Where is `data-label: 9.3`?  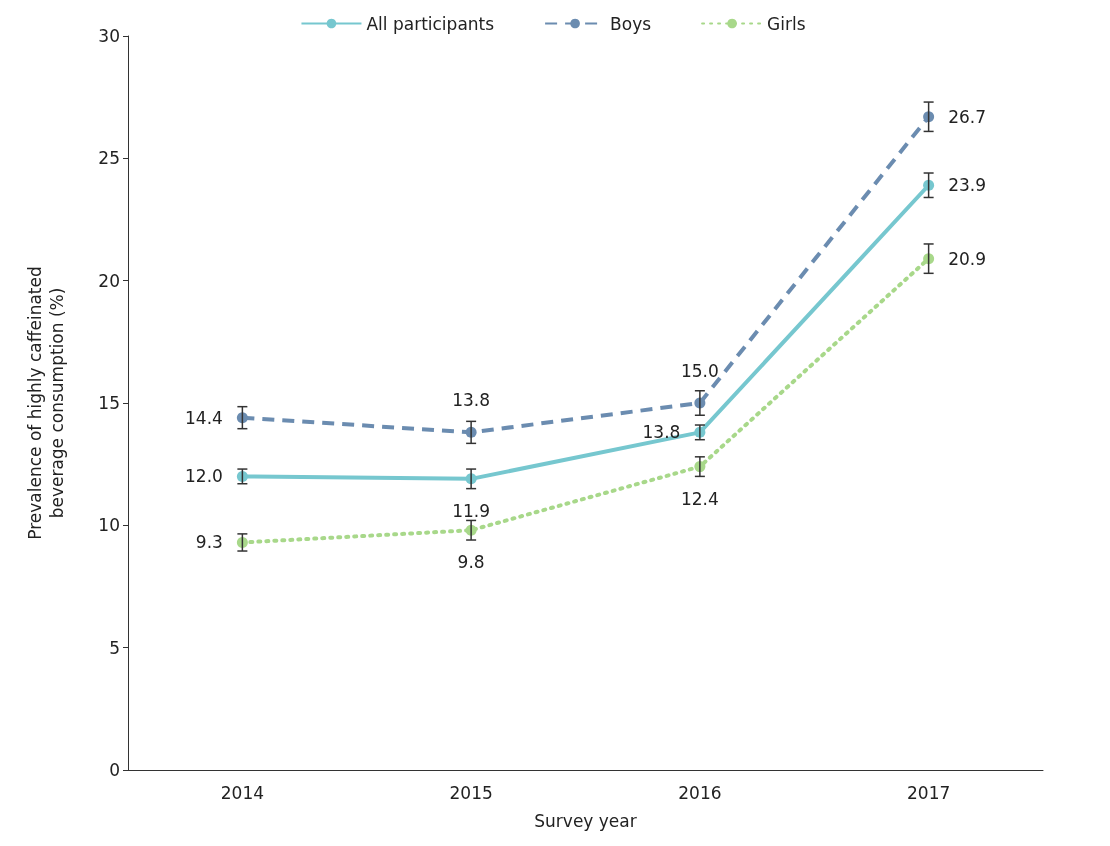 data-label: 9.3 is located at coordinates (209, 542).